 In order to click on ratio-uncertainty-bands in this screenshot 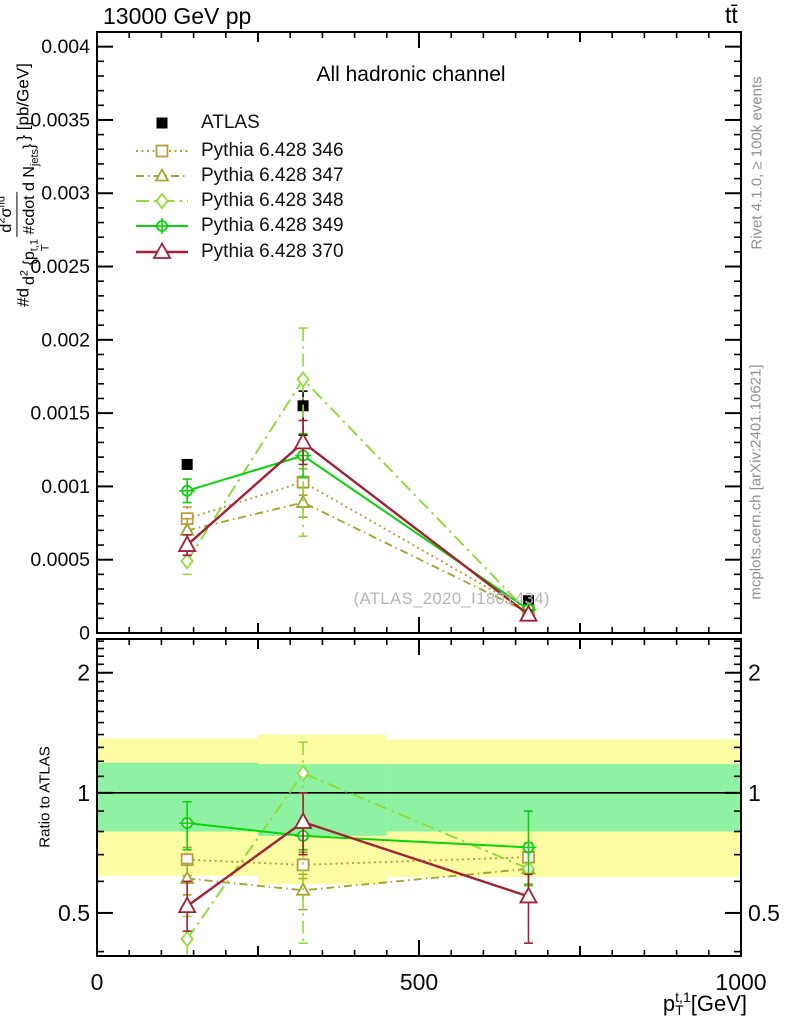, I will do `click(419, 809)`.